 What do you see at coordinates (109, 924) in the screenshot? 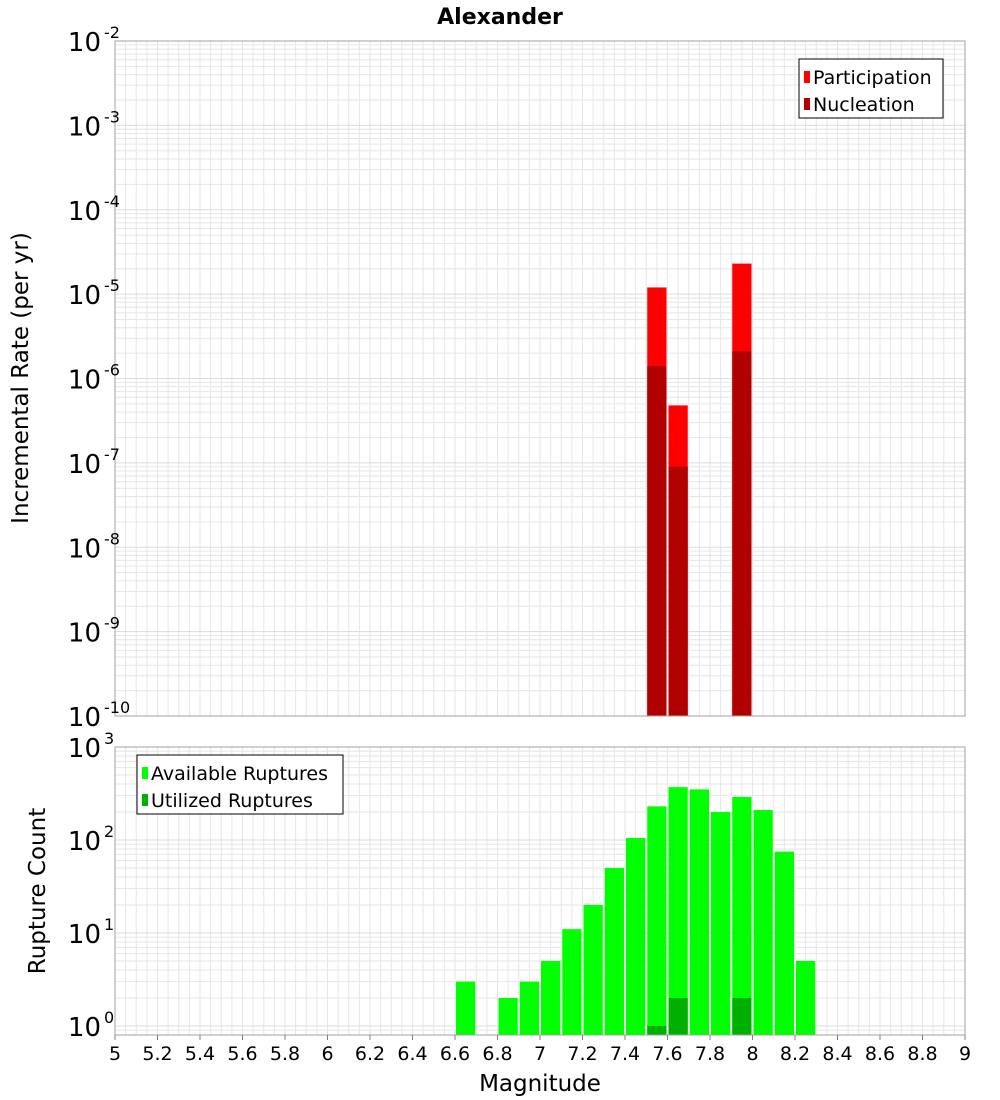
I see `y-tick-exponent: 1` at bounding box center [109, 924].